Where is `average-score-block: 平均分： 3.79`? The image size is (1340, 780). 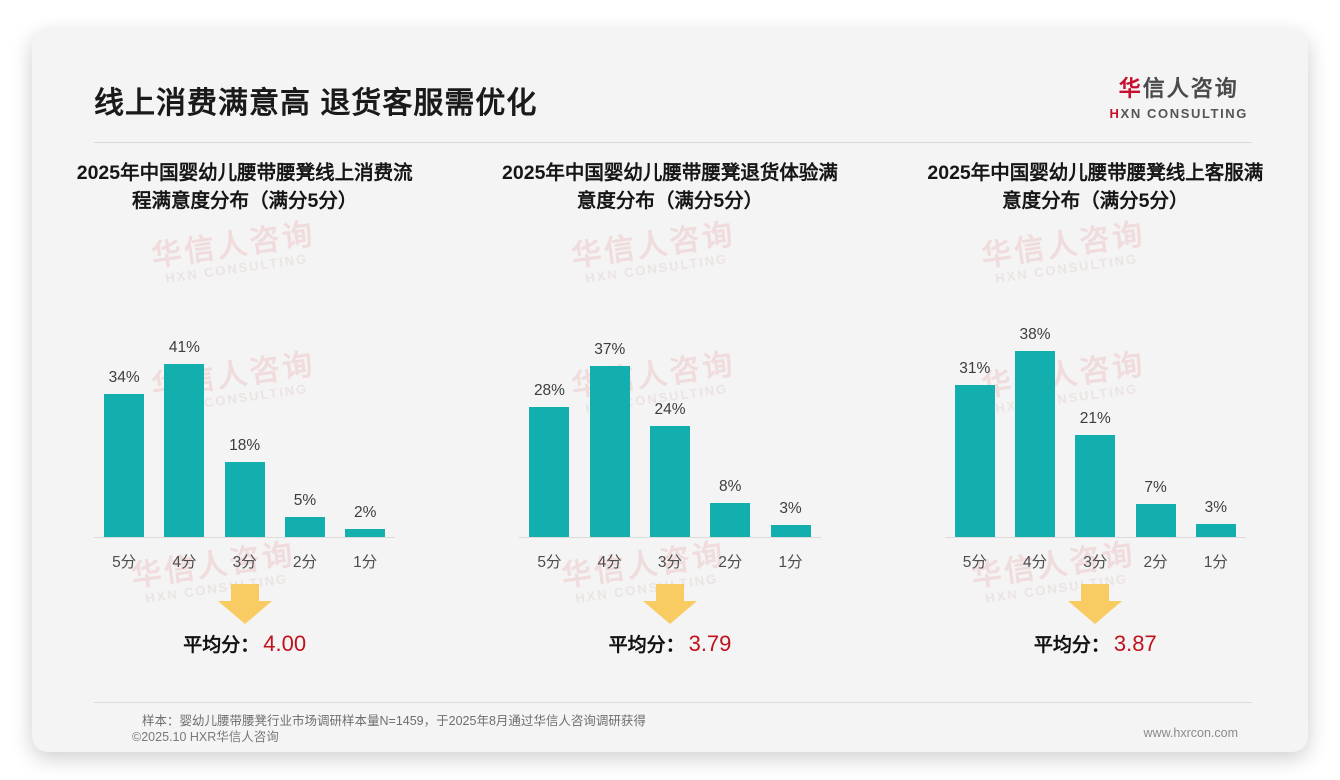 average-score-block: 平均分： 3.79 is located at coordinates (669, 628).